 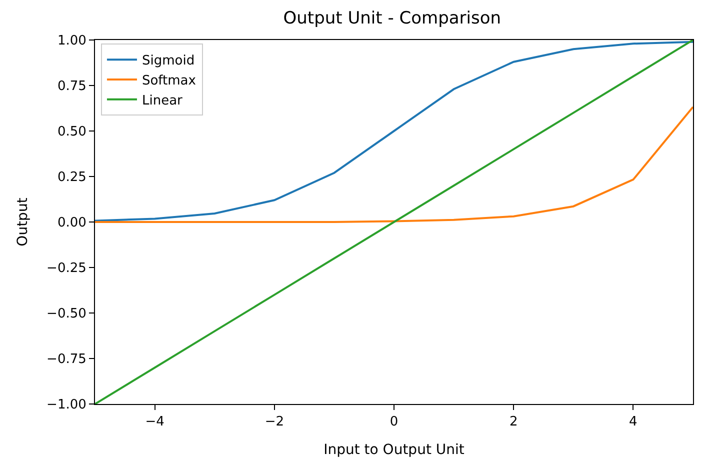 What do you see at coordinates (71, 223) in the screenshot?
I see `y-tick-label: 0.00` at bounding box center [71, 223].